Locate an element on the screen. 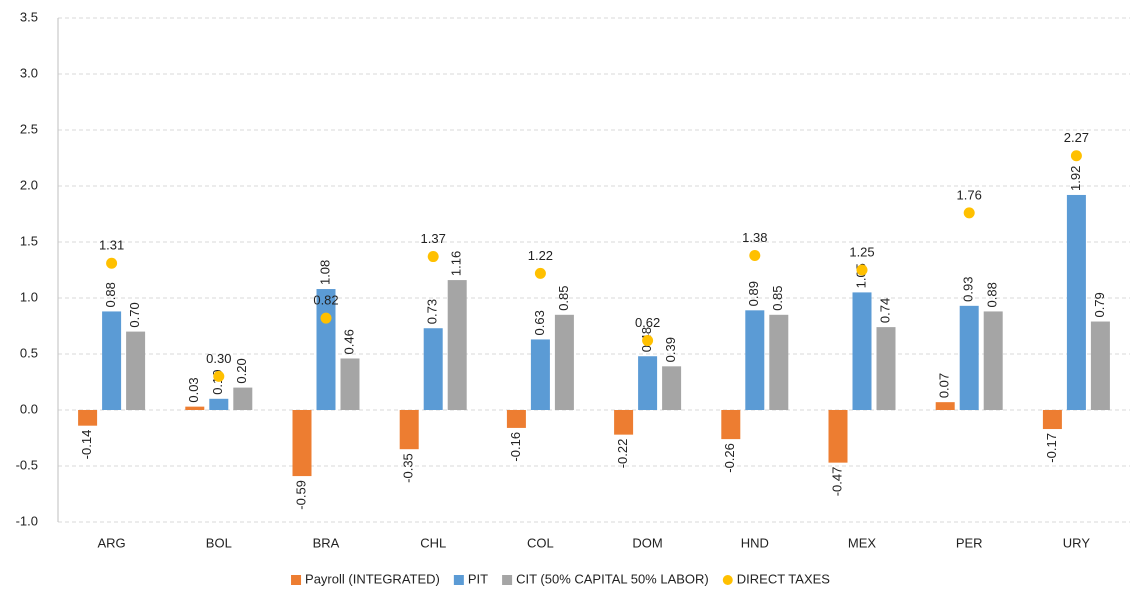 The height and width of the screenshot is (593, 1135). data-label: 0.46 is located at coordinates (348, 341).